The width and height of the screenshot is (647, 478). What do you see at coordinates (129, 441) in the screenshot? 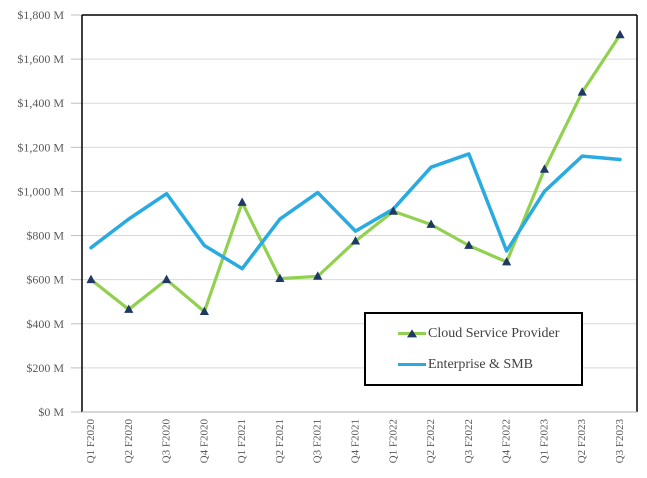
I see `x-axis-label: Q2 F2020` at bounding box center [129, 441].